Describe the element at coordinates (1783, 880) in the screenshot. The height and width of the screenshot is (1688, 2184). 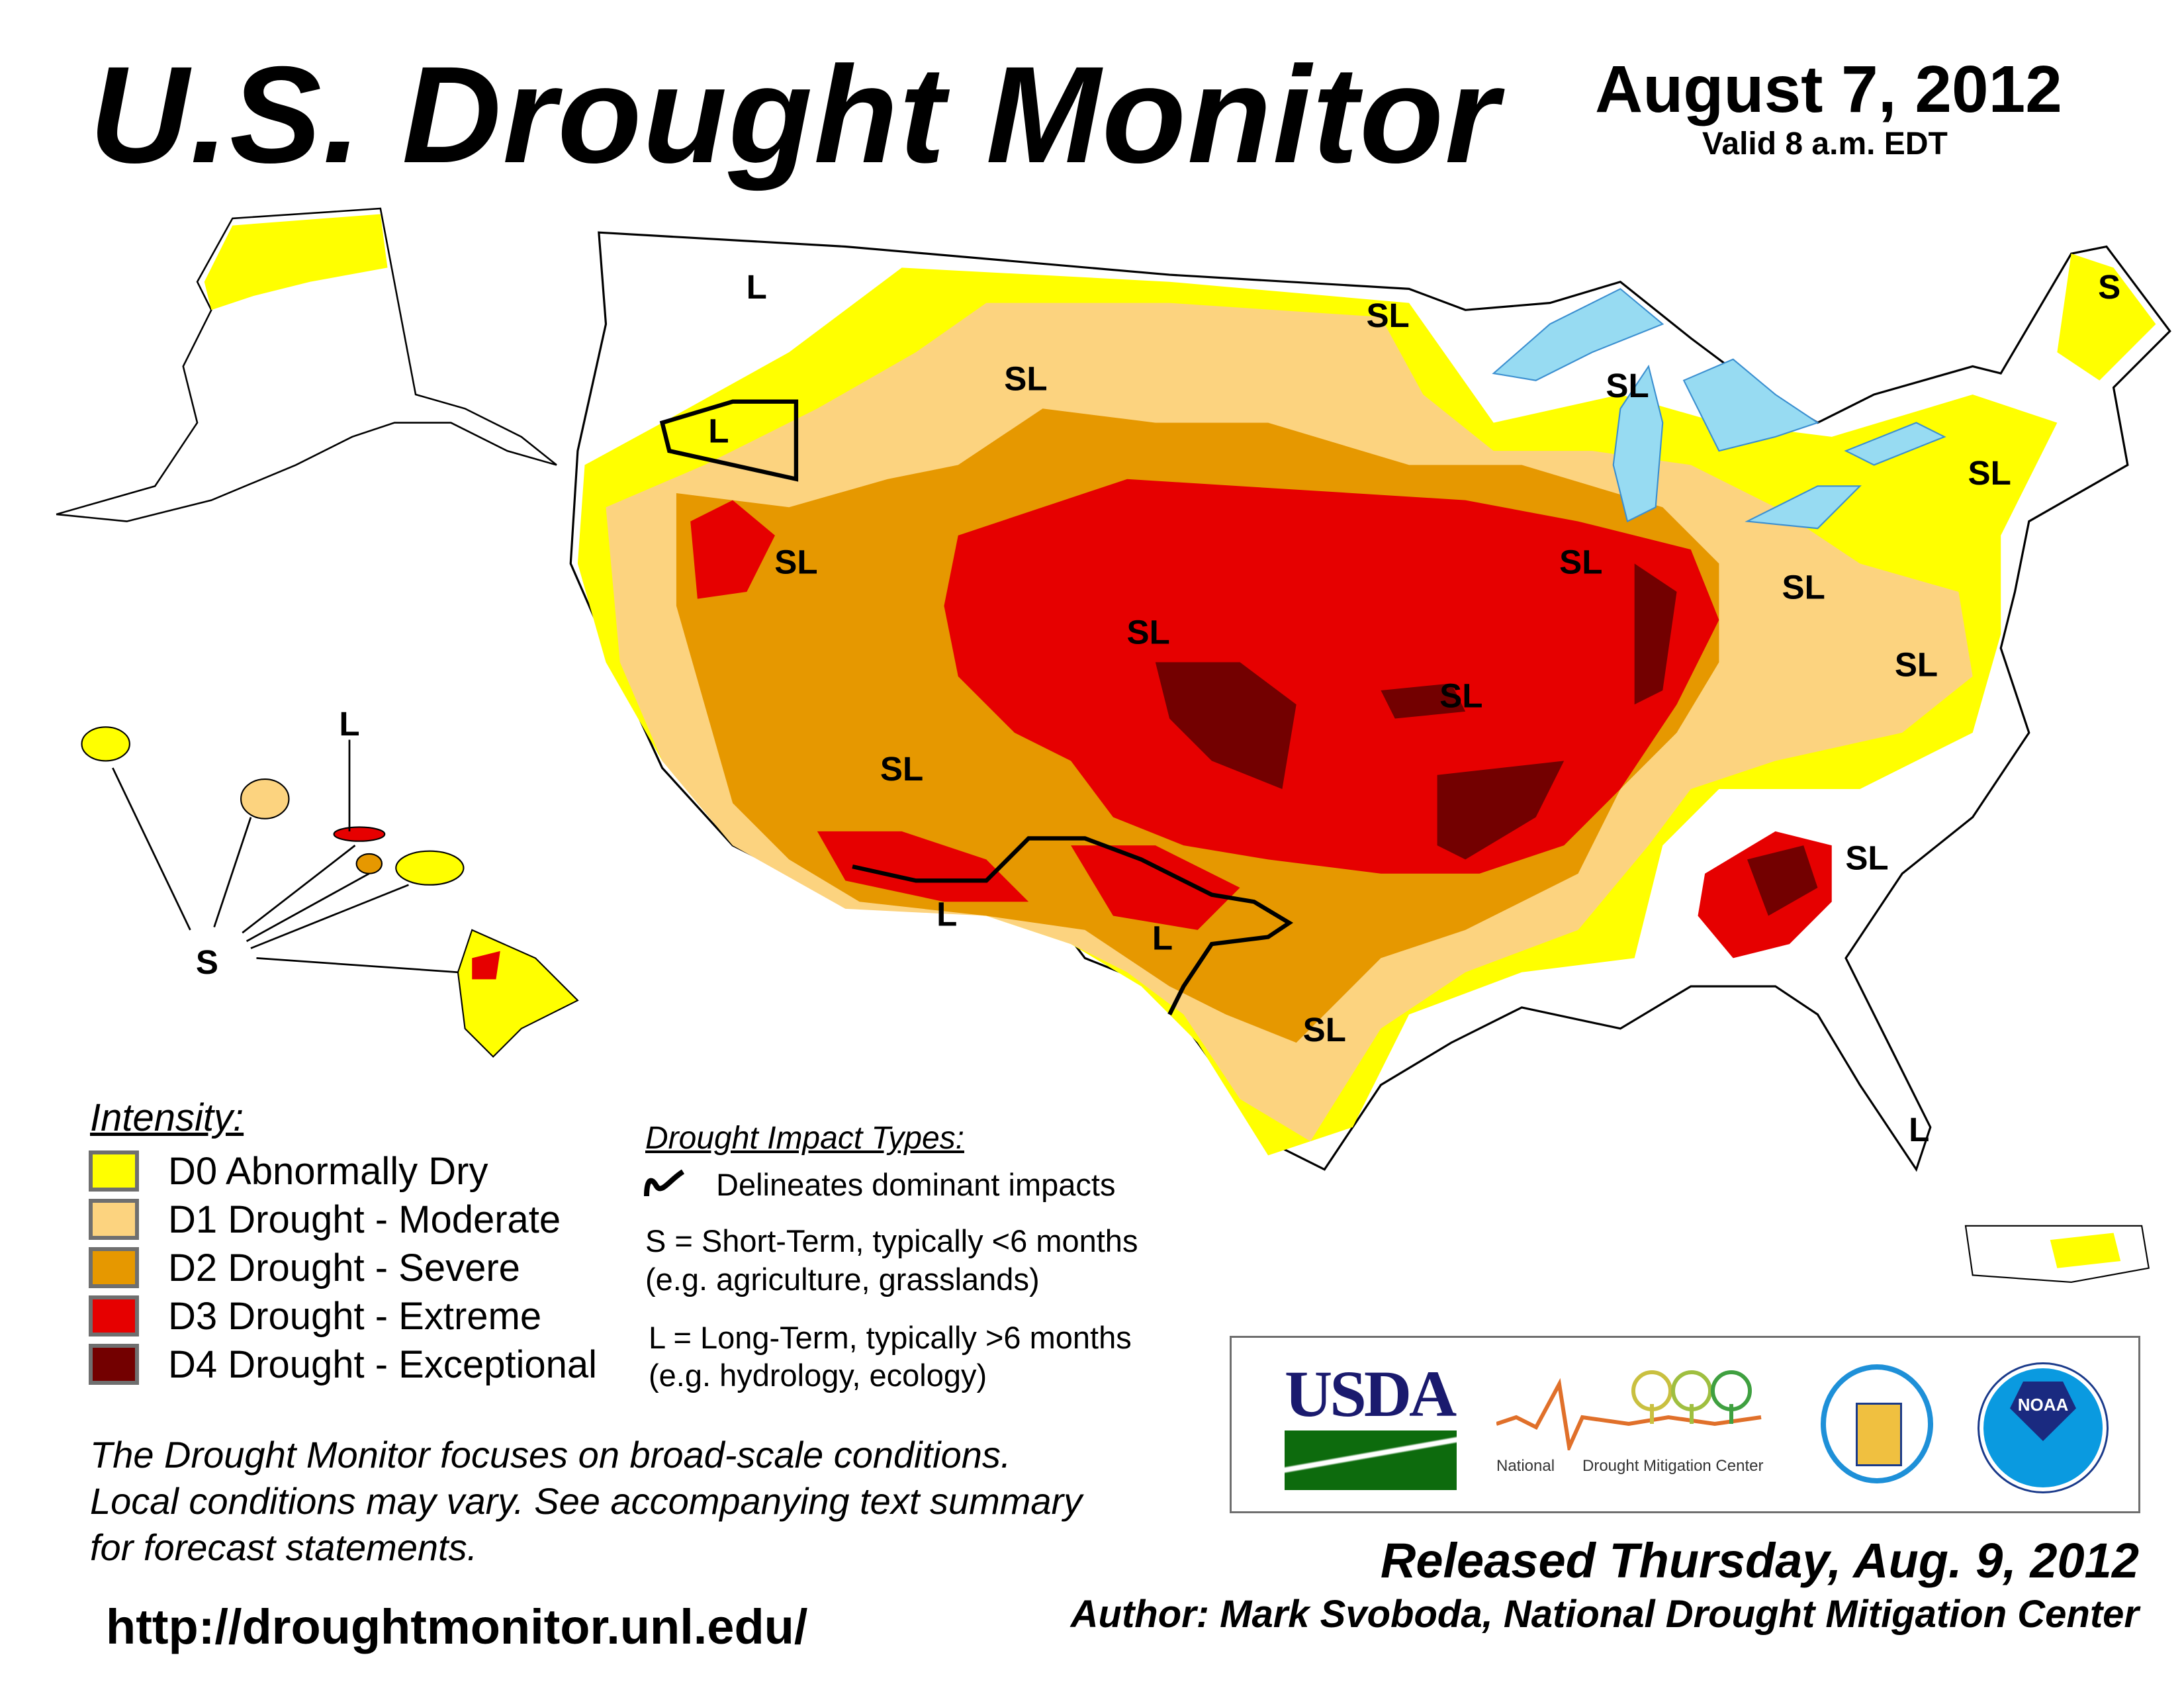
I see `d4-area-georgia` at that location.